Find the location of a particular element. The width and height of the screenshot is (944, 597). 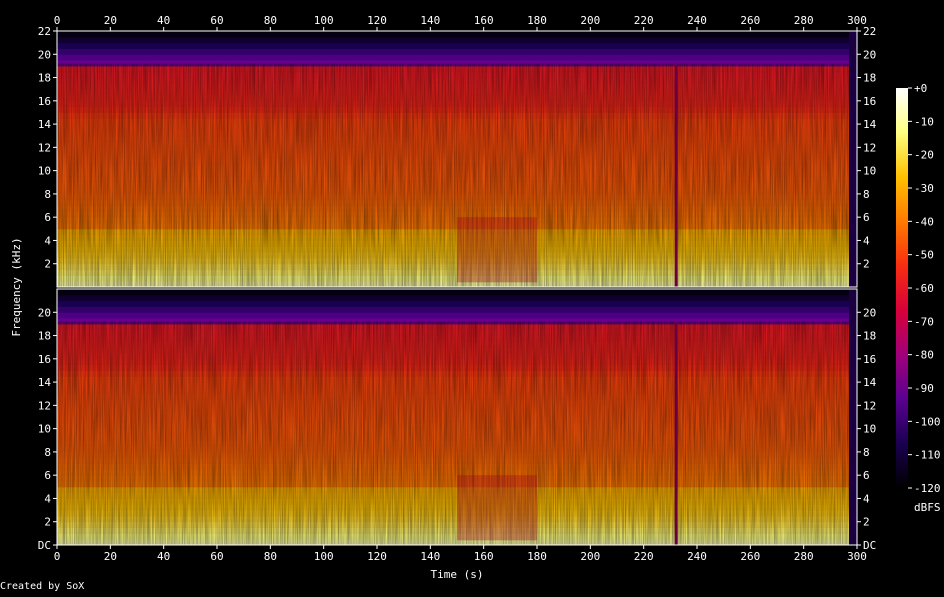

colorbar-tick-label: -60 is located at coordinates (924, 288).